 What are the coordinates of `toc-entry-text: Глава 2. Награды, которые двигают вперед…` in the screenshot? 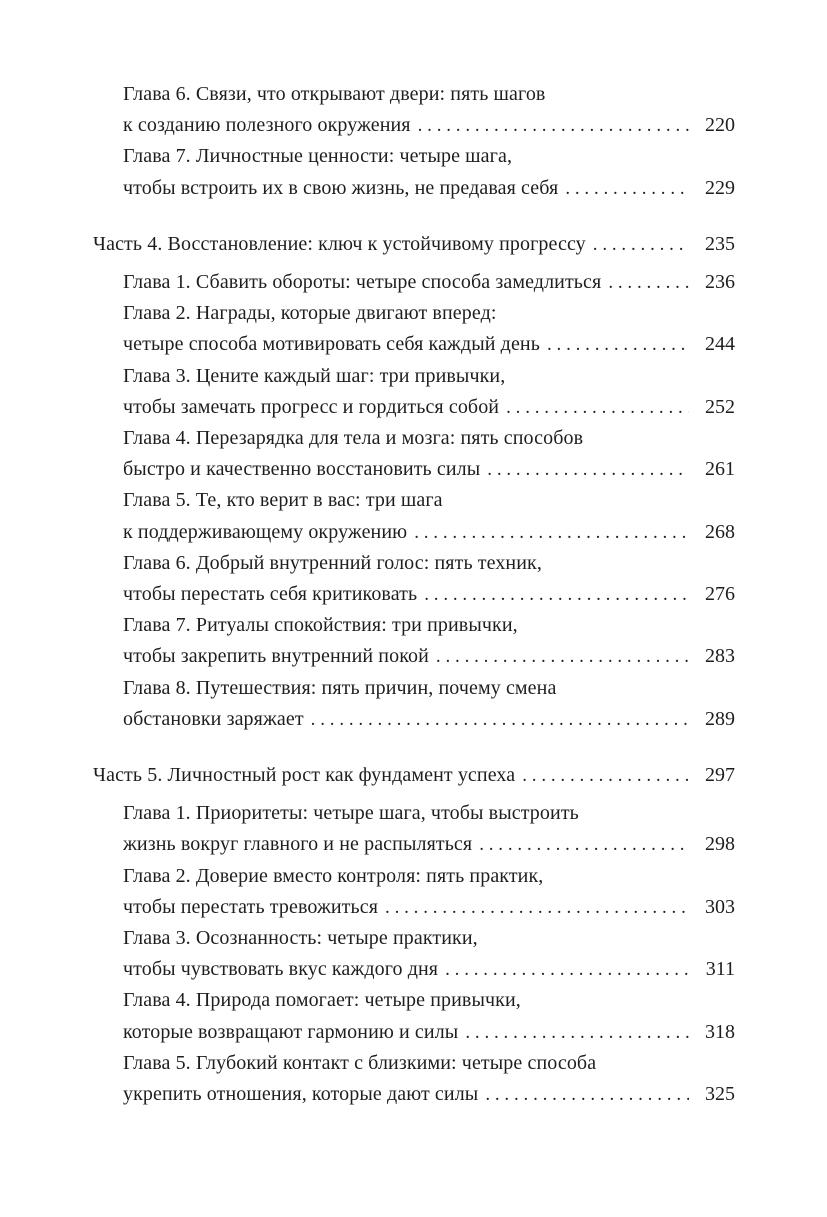 It's located at (310, 313).